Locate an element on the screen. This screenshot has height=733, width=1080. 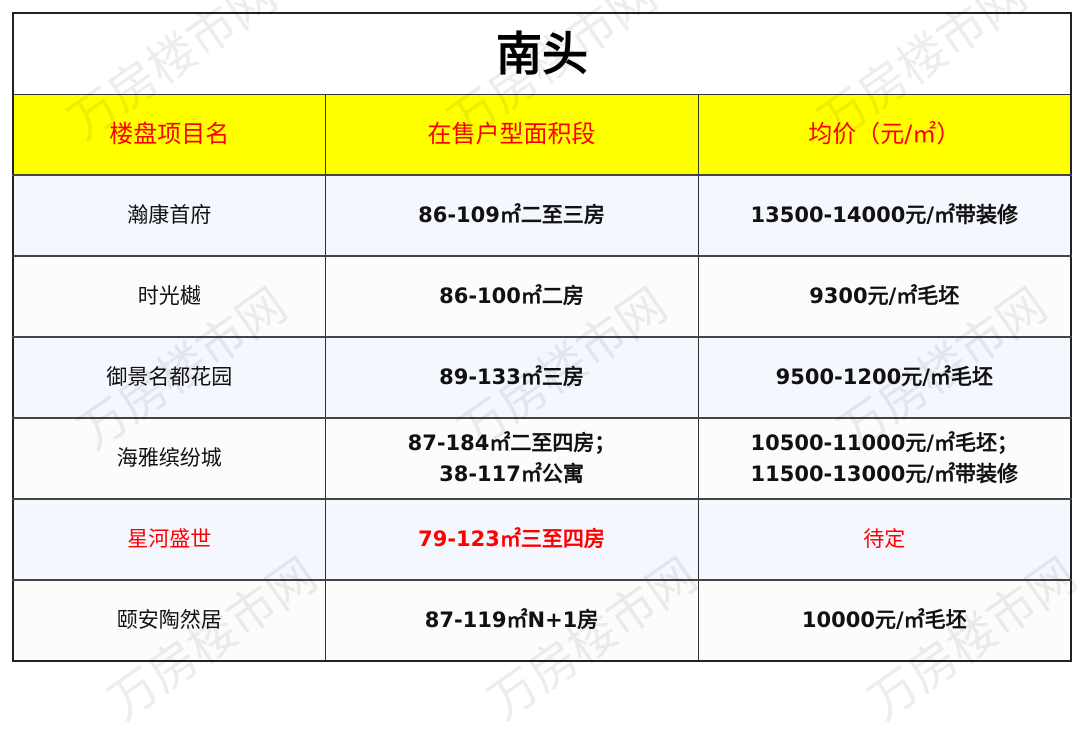
table-row: 时光樾 86-100㎡二房 9300元/㎡毛坯 is located at coordinates (542, 296).